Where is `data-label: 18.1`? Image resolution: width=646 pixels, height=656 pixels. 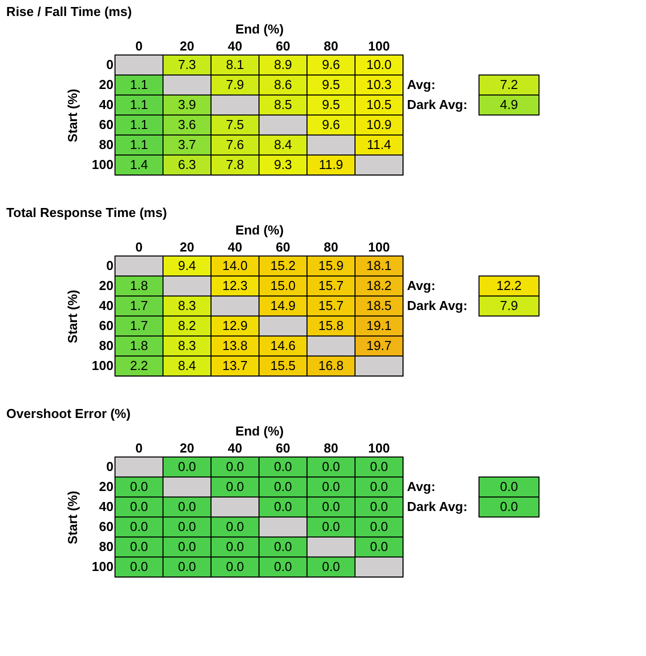
data-label: 18.1 is located at coordinates (379, 265).